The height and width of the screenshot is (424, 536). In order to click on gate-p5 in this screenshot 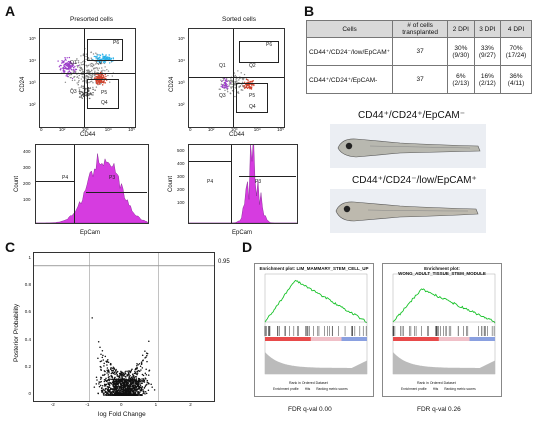, I will do `click(103, 94)`.